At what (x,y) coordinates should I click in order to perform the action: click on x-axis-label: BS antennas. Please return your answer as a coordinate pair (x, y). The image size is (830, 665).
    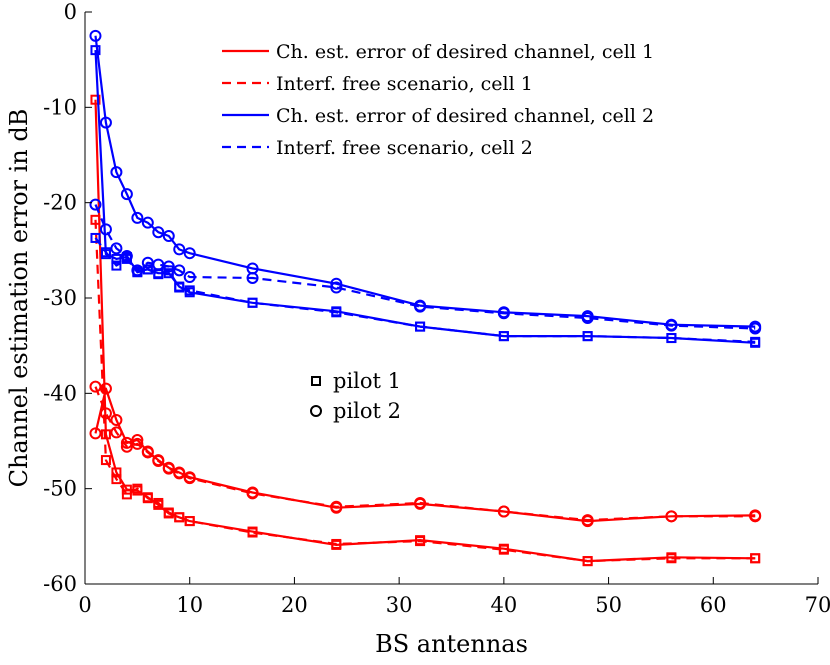
    Looking at the image, I should click on (451, 644).